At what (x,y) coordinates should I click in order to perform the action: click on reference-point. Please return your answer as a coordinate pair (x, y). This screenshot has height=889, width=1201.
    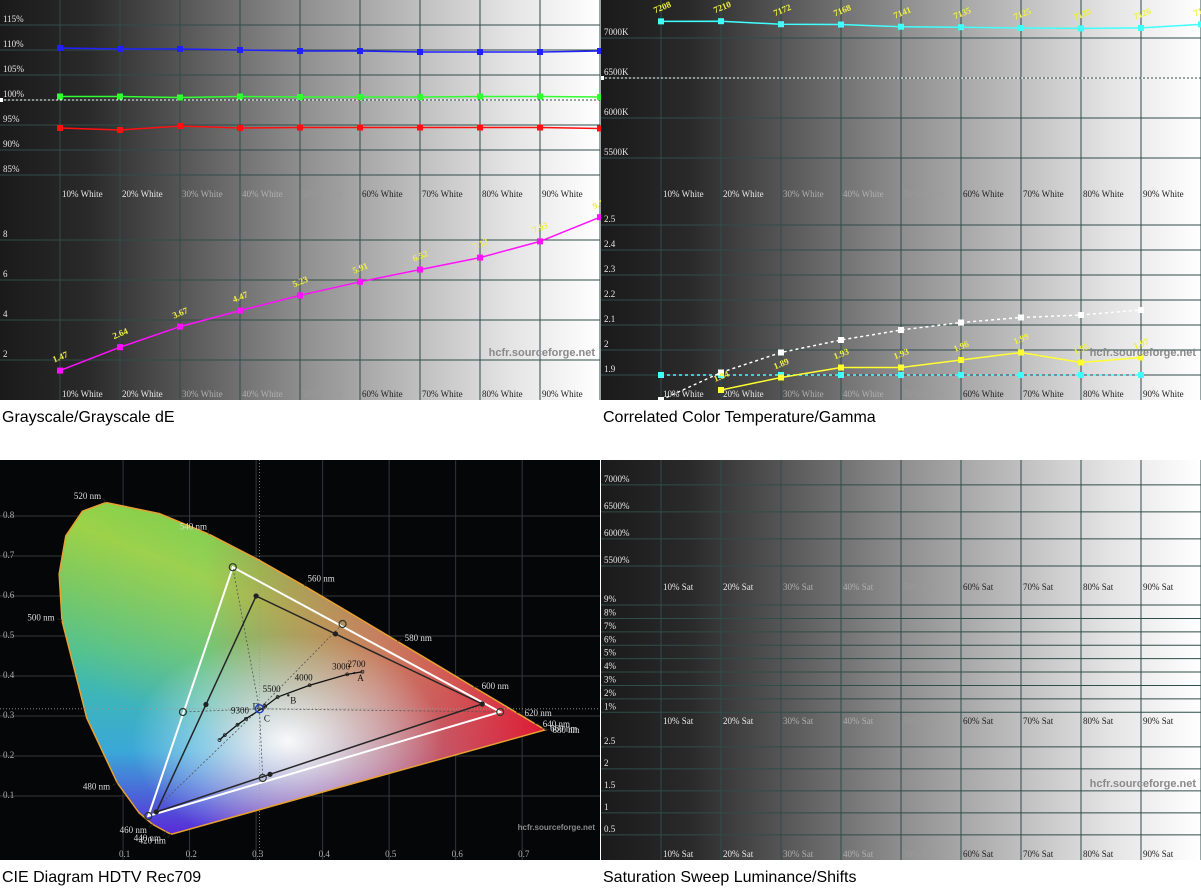
    Looking at the image, I should click on (270, 774).